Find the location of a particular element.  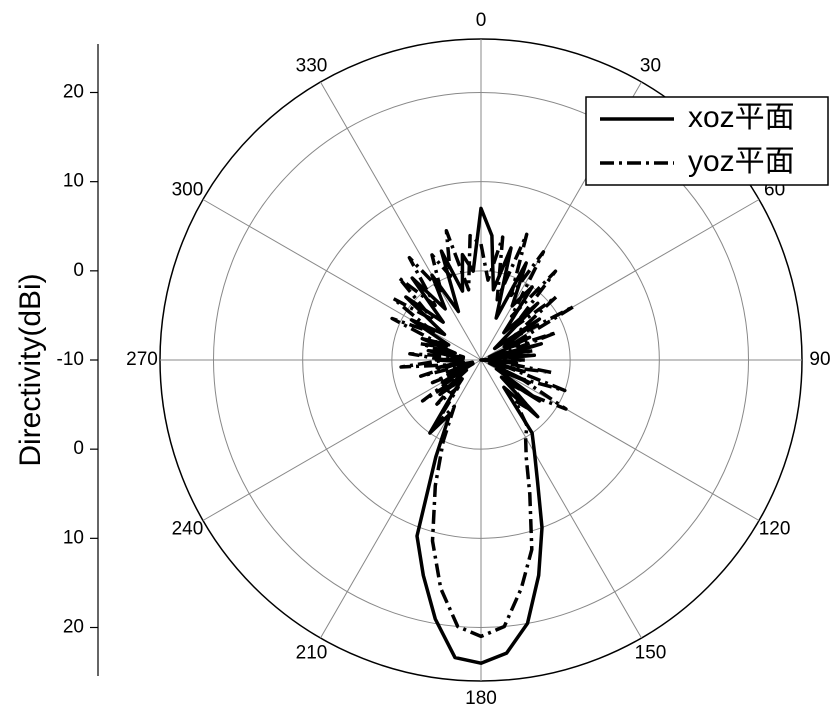

legend-label: yoz平面 is located at coordinates (741, 161).